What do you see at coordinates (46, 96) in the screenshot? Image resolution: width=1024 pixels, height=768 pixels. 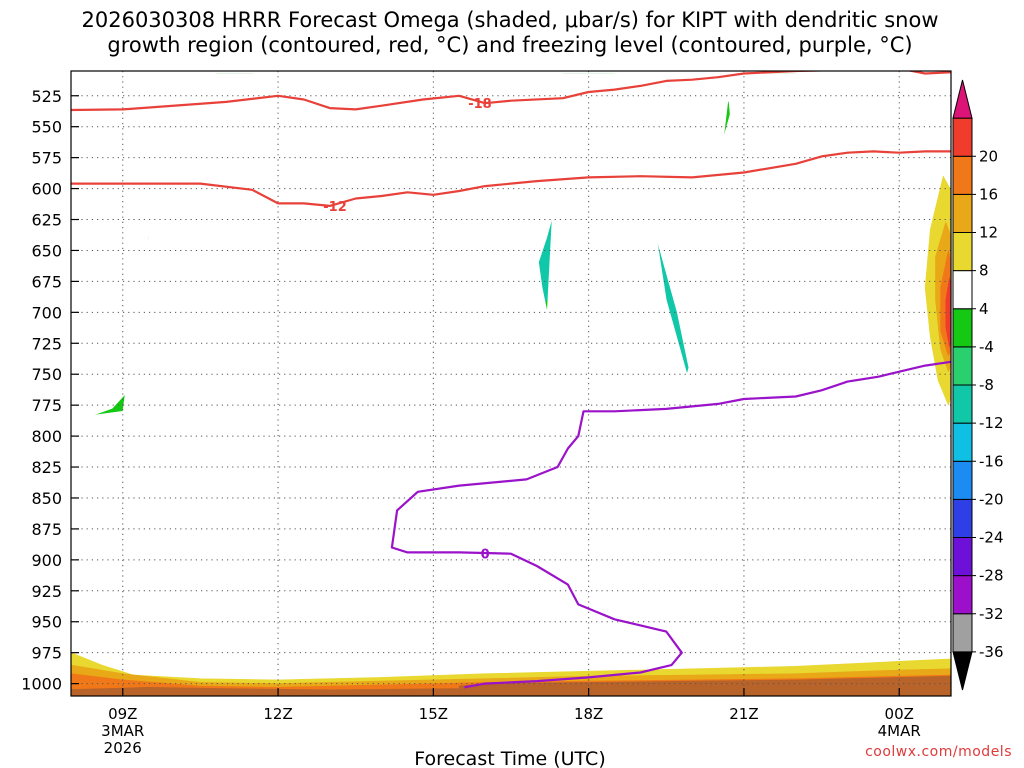 I see `y-tick-label-525: 525` at bounding box center [46, 96].